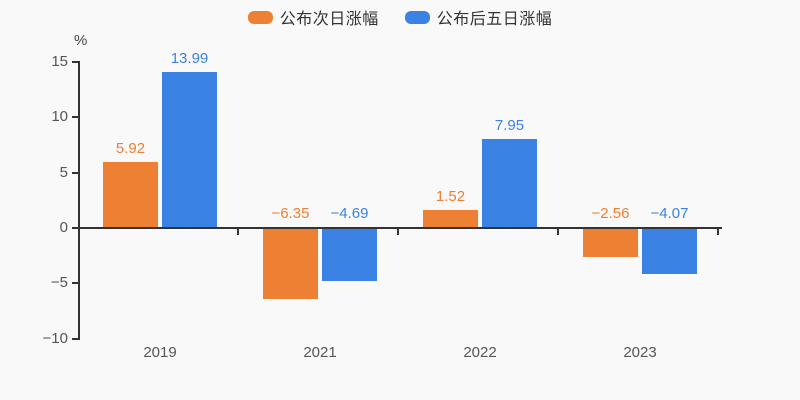  What do you see at coordinates (400, 17) in the screenshot?
I see `legend: 公布次日涨幅 公布后五日涨幅` at bounding box center [400, 17].